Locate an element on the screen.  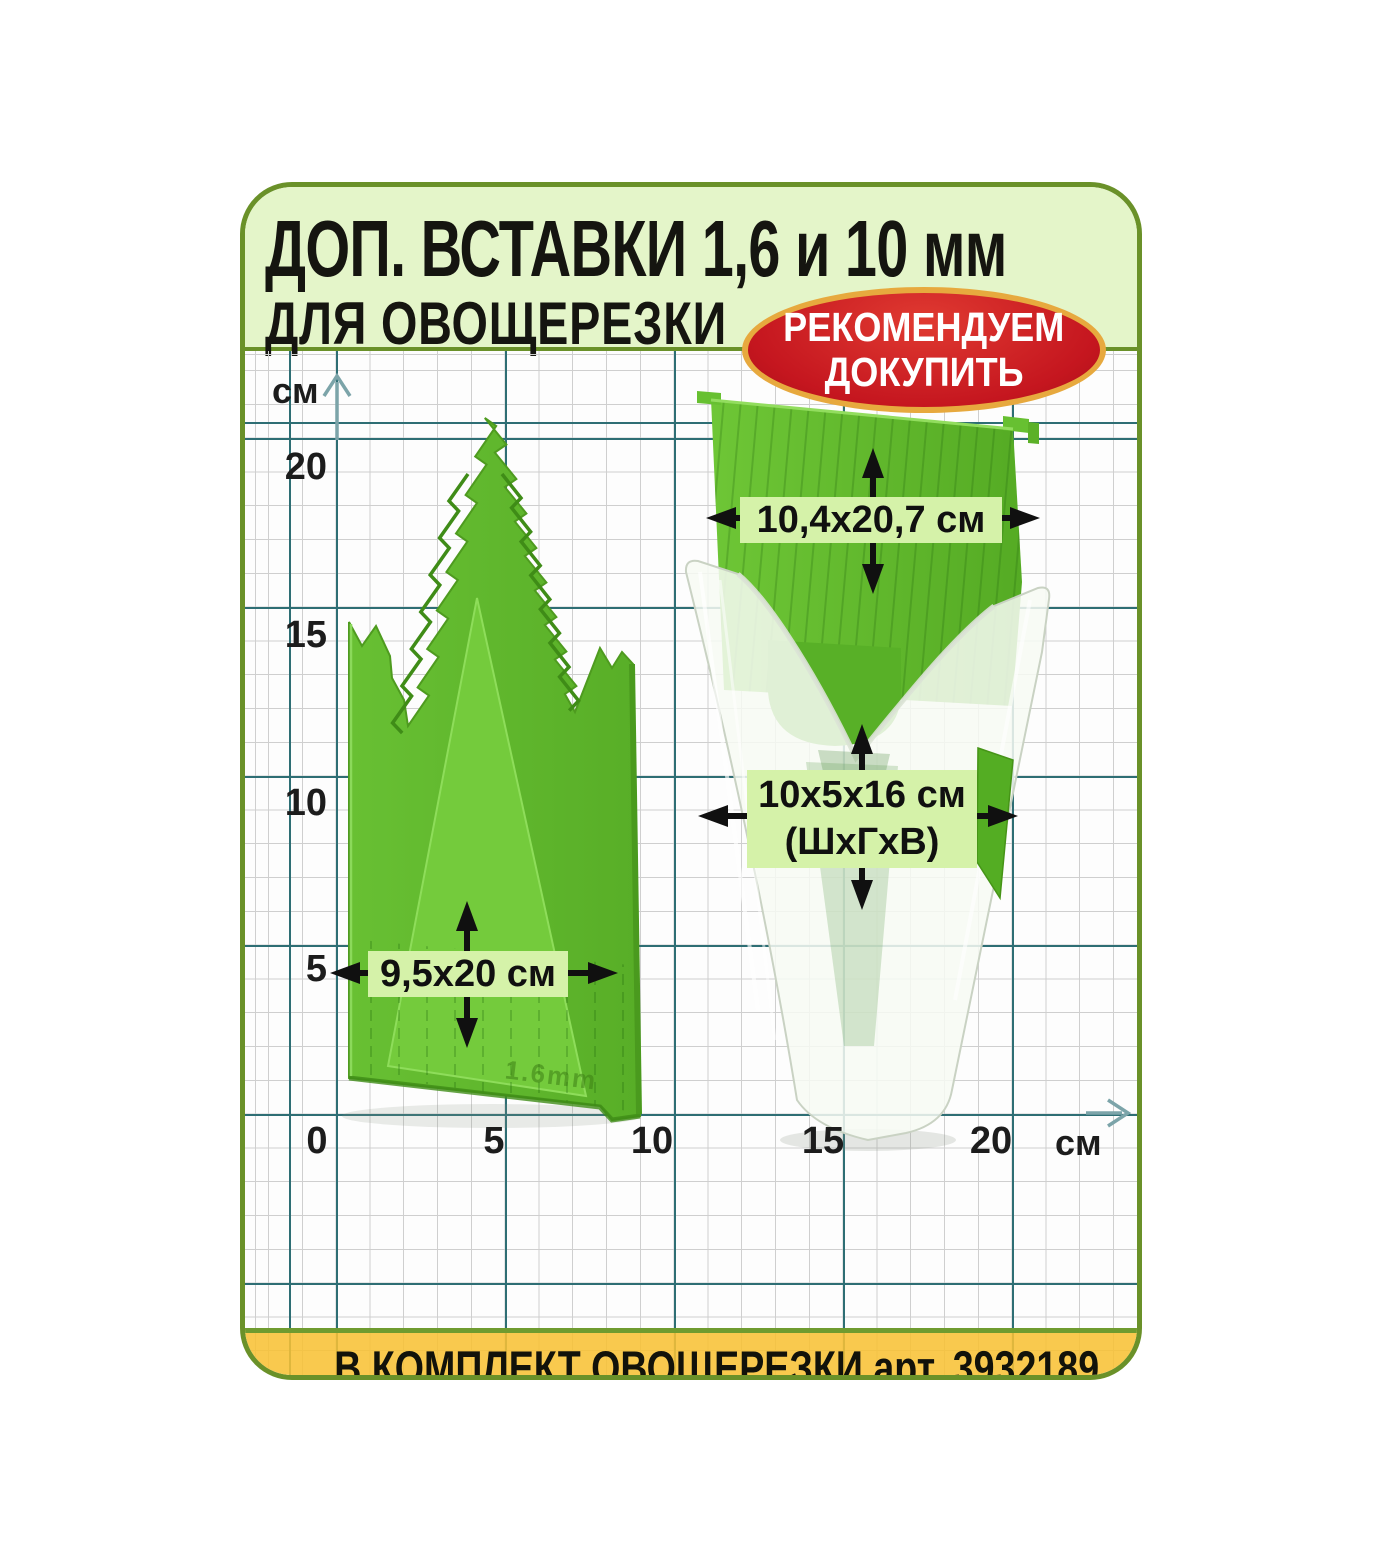
y-tick-5: 5 is located at coordinates (316, 969).